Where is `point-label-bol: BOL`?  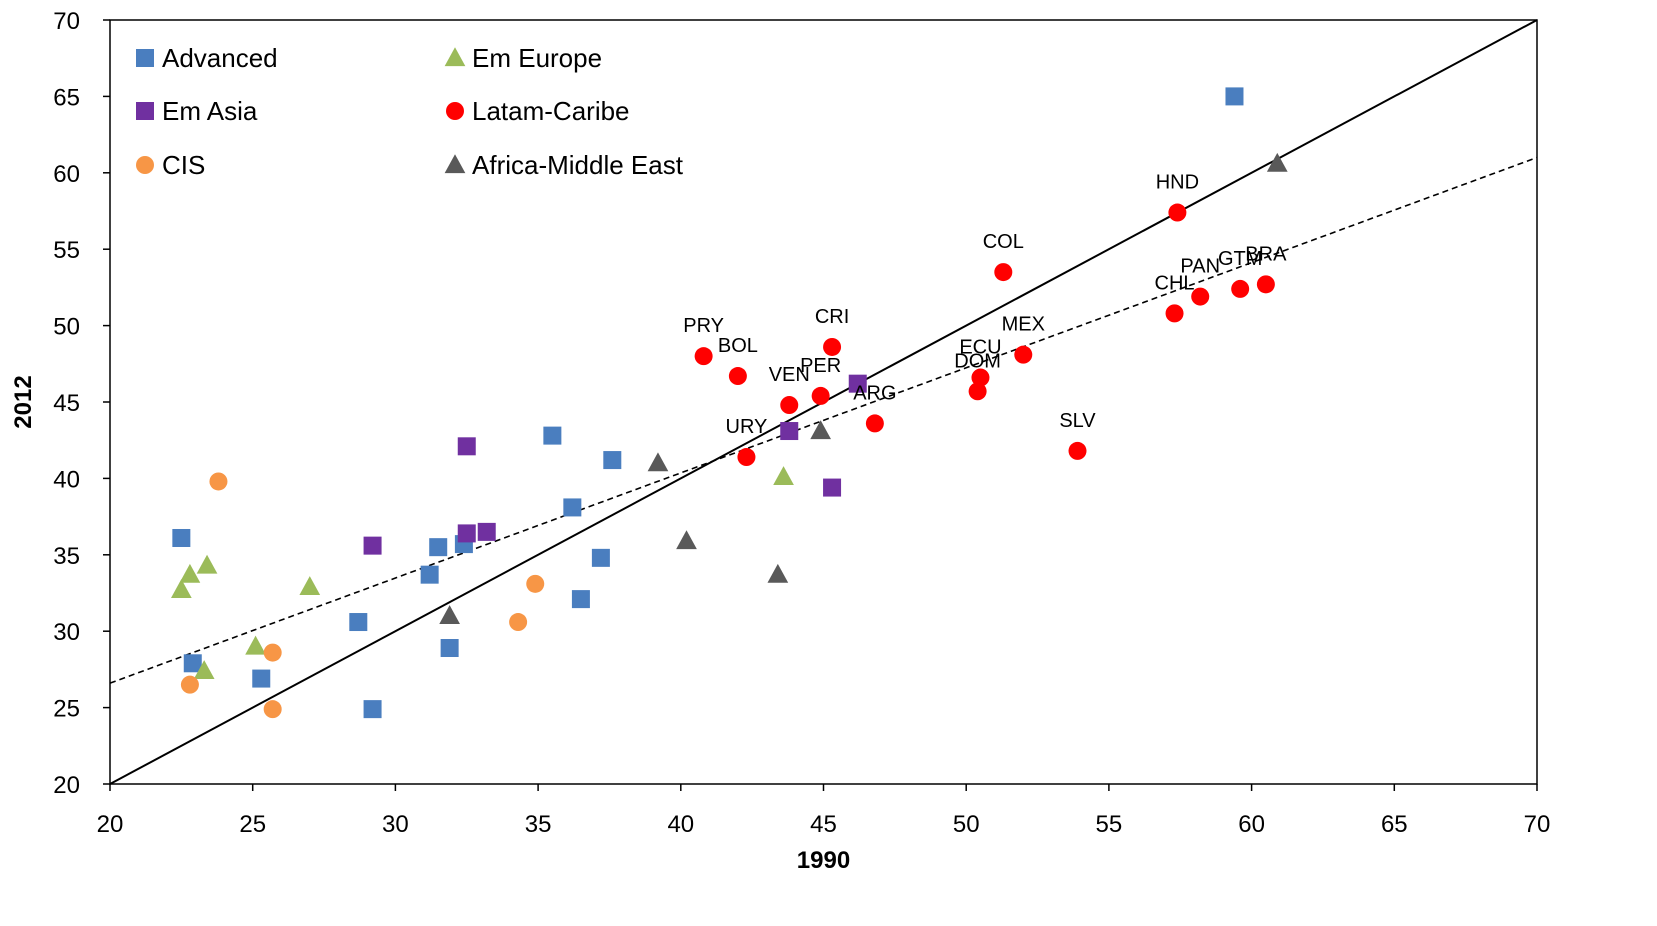 point-label-bol: BOL is located at coordinates (738, 346).